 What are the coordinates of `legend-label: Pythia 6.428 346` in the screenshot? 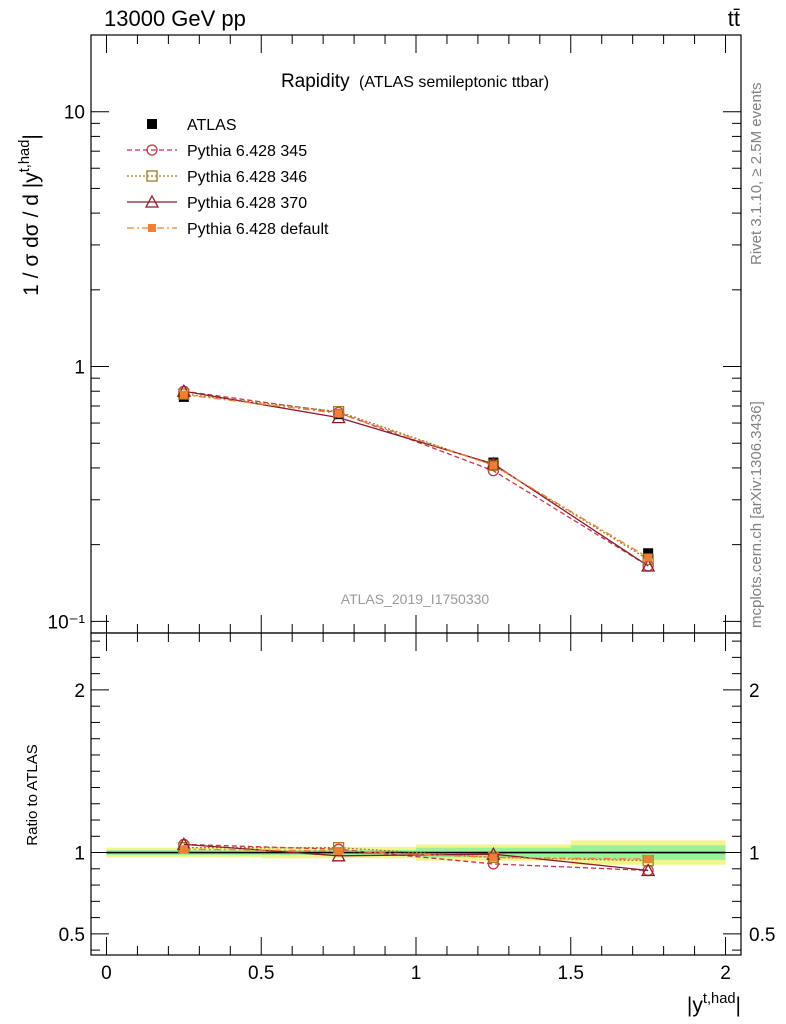 It's located at (247, 177).